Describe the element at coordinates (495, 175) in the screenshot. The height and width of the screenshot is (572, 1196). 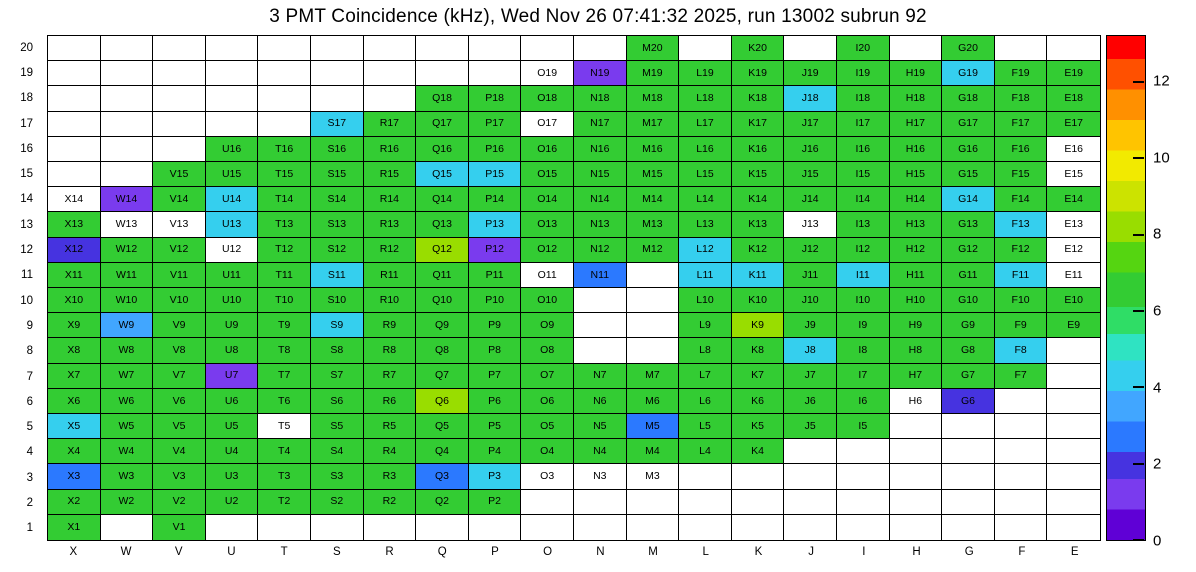
I see `heatmap-cell: P15` at that location.